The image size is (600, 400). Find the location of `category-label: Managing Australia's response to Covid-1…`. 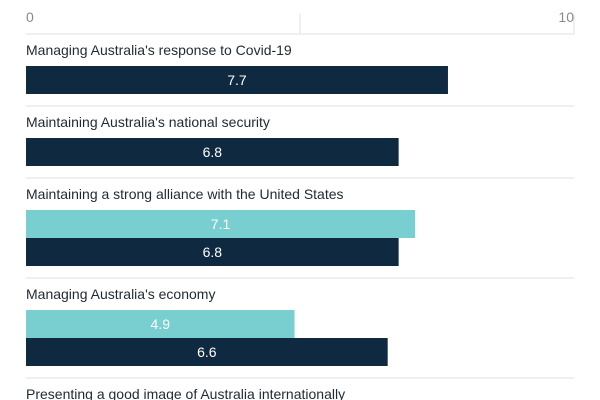

category-label: Managing Australia's response to Covid-1… is located at coordinates (159, 50).